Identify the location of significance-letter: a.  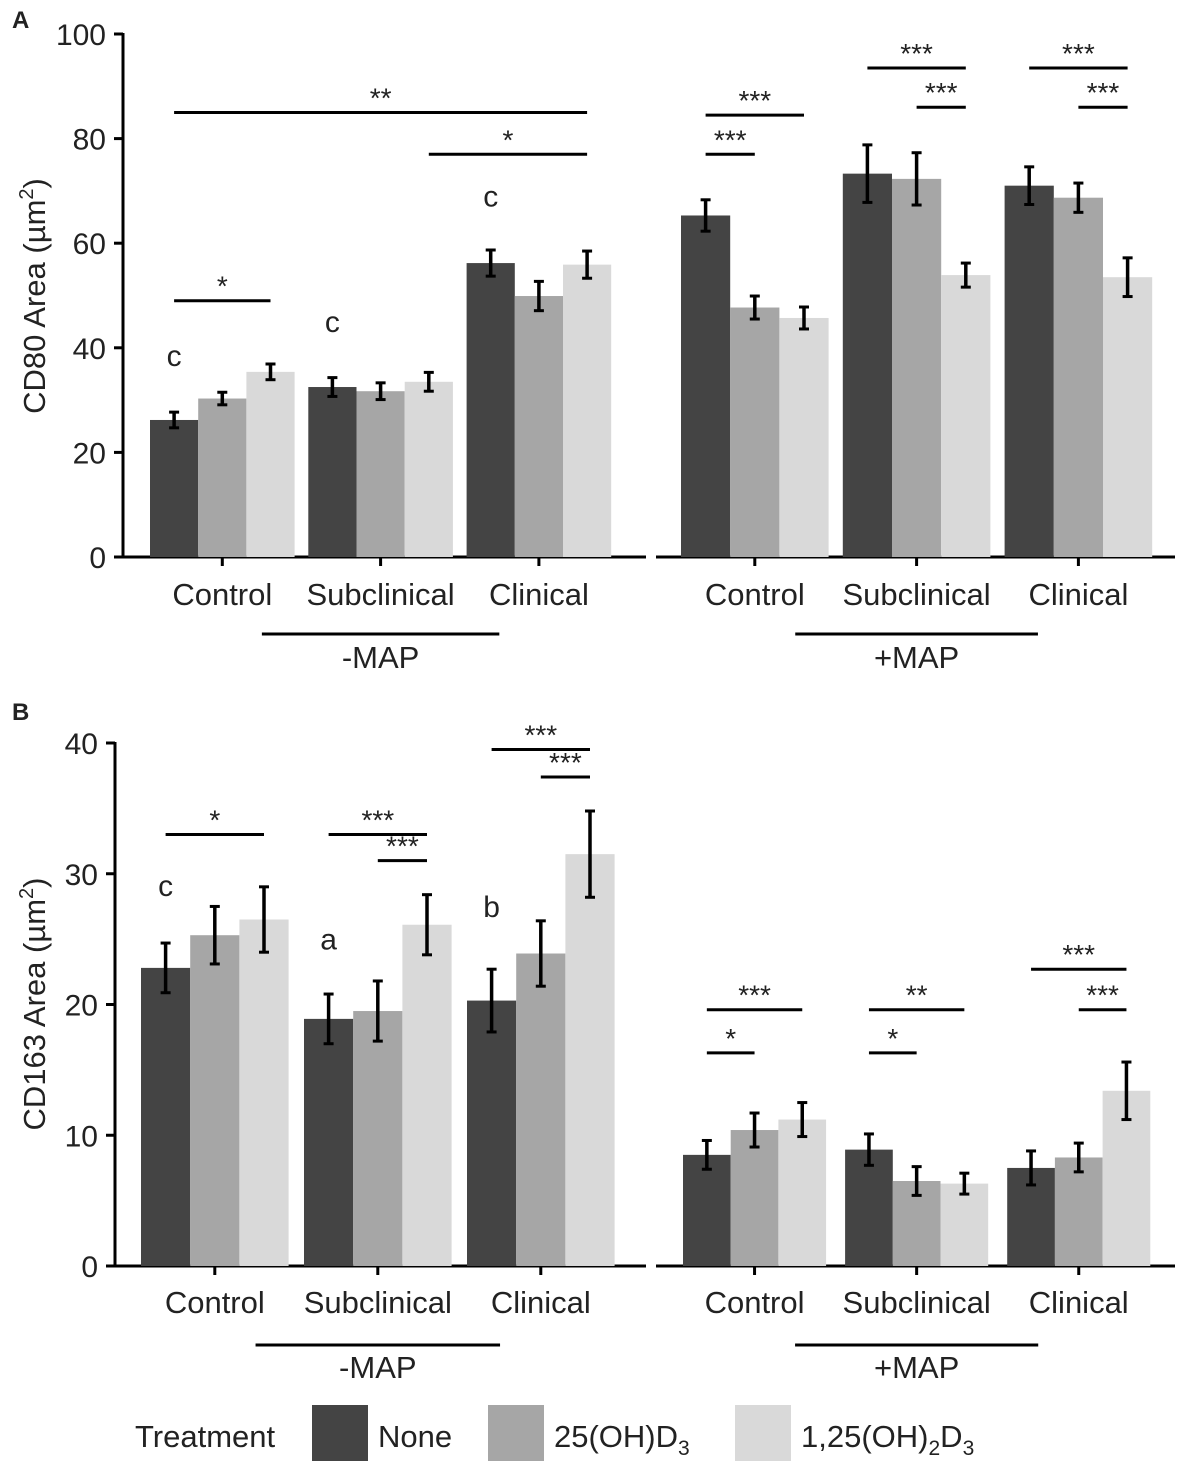
(328, 940).